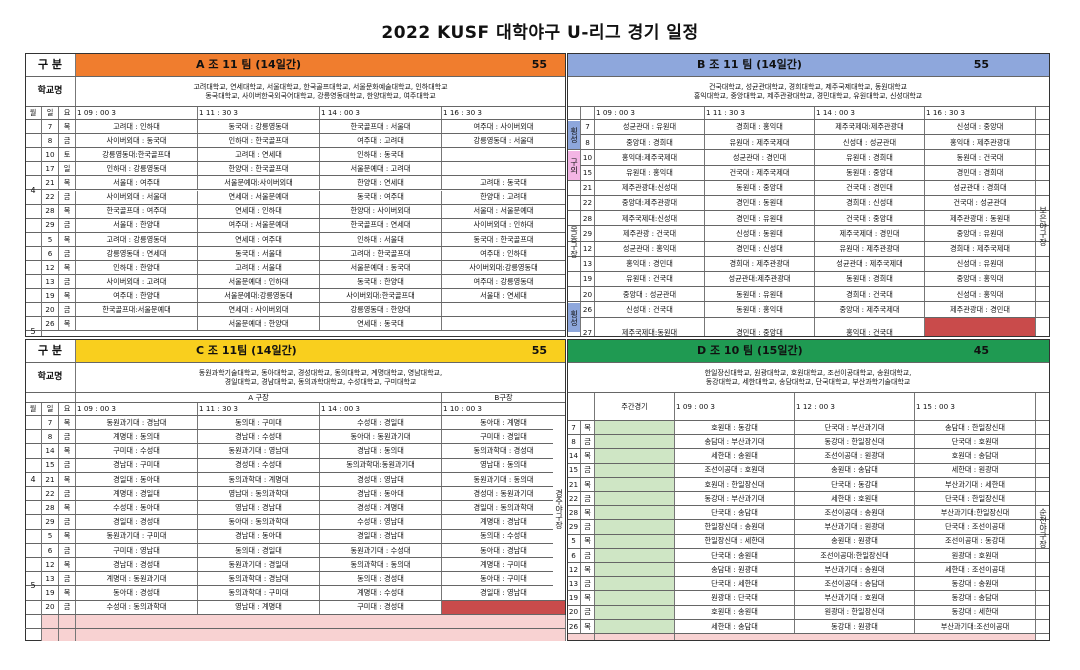  I want to click on game-cell: 단국대 : 송원대, so click(735, 555).